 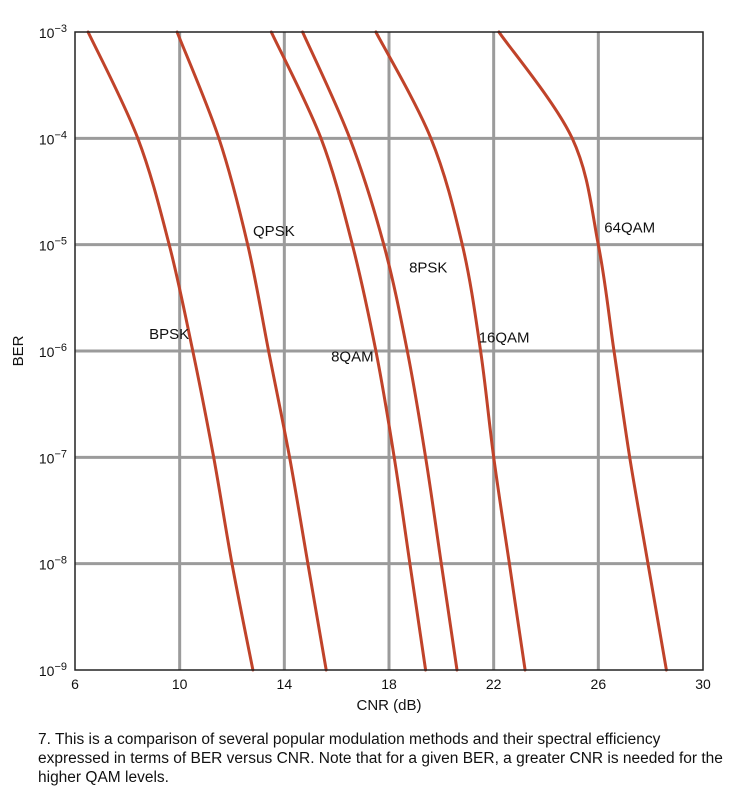 What do you see at coordinates (703, 684) in the screenshot?
I see `x-tick-label: 30` at bounding box center [703, 684].